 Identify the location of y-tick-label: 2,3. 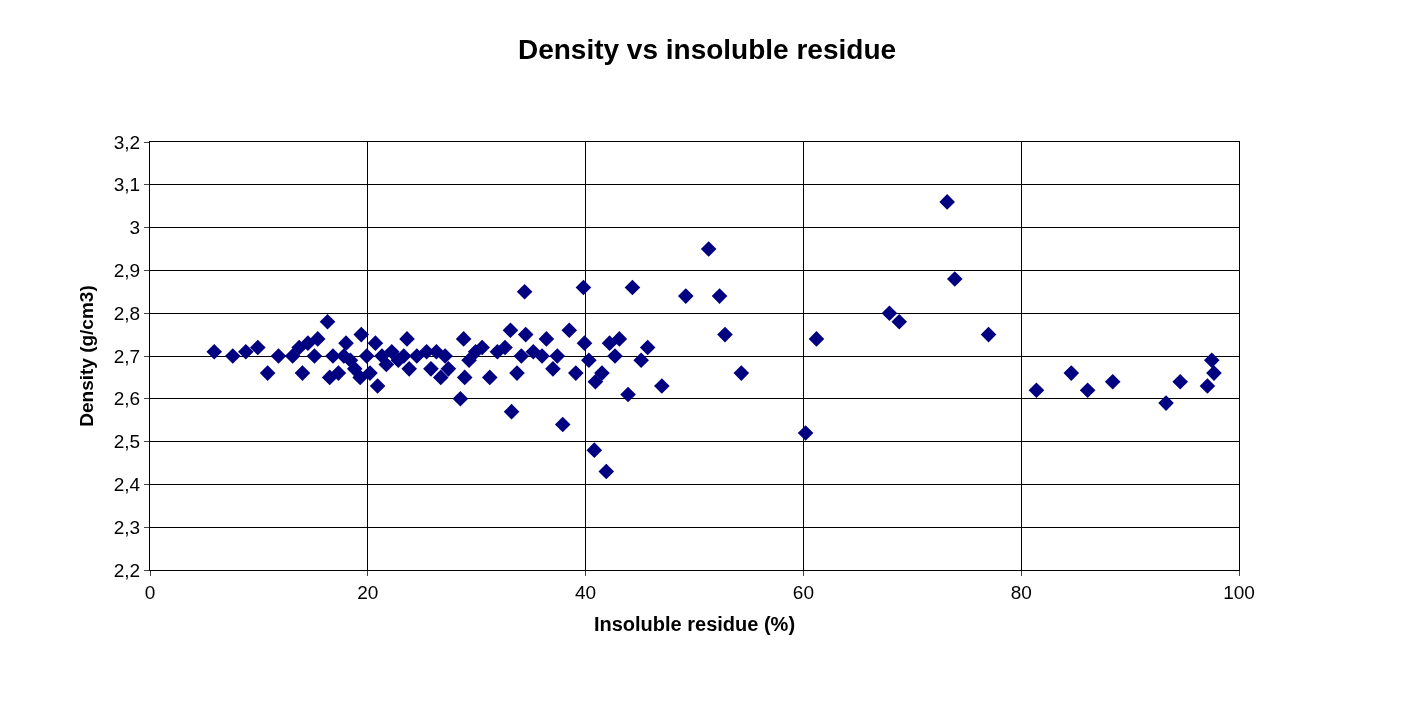
(127, 527).